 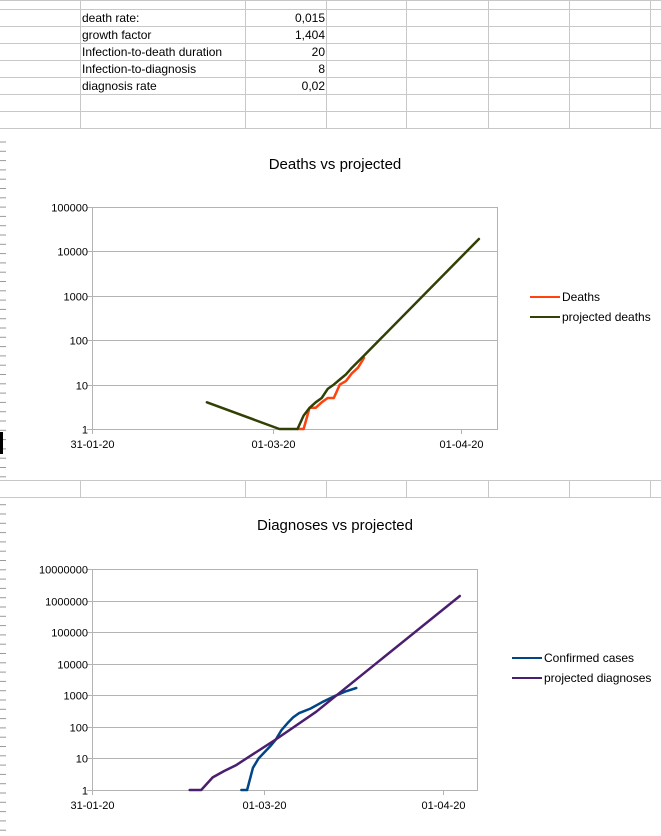 I want to click on legend-item-projected-deaths: projected deaths, so click(x=595, y=317).